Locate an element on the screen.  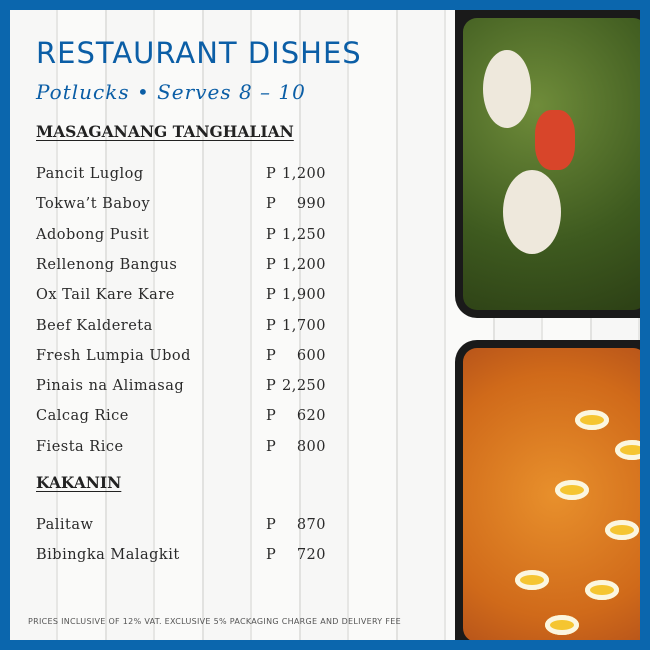
menu-item: Adobong Pusit P 1,250 is located at coordinates (181, 237).